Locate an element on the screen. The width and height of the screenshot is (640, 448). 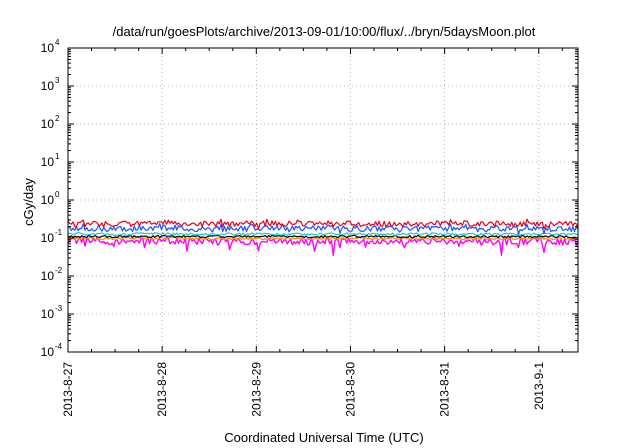
x-tick-label: 2013-9-1 is located at coordinates (539, 386).